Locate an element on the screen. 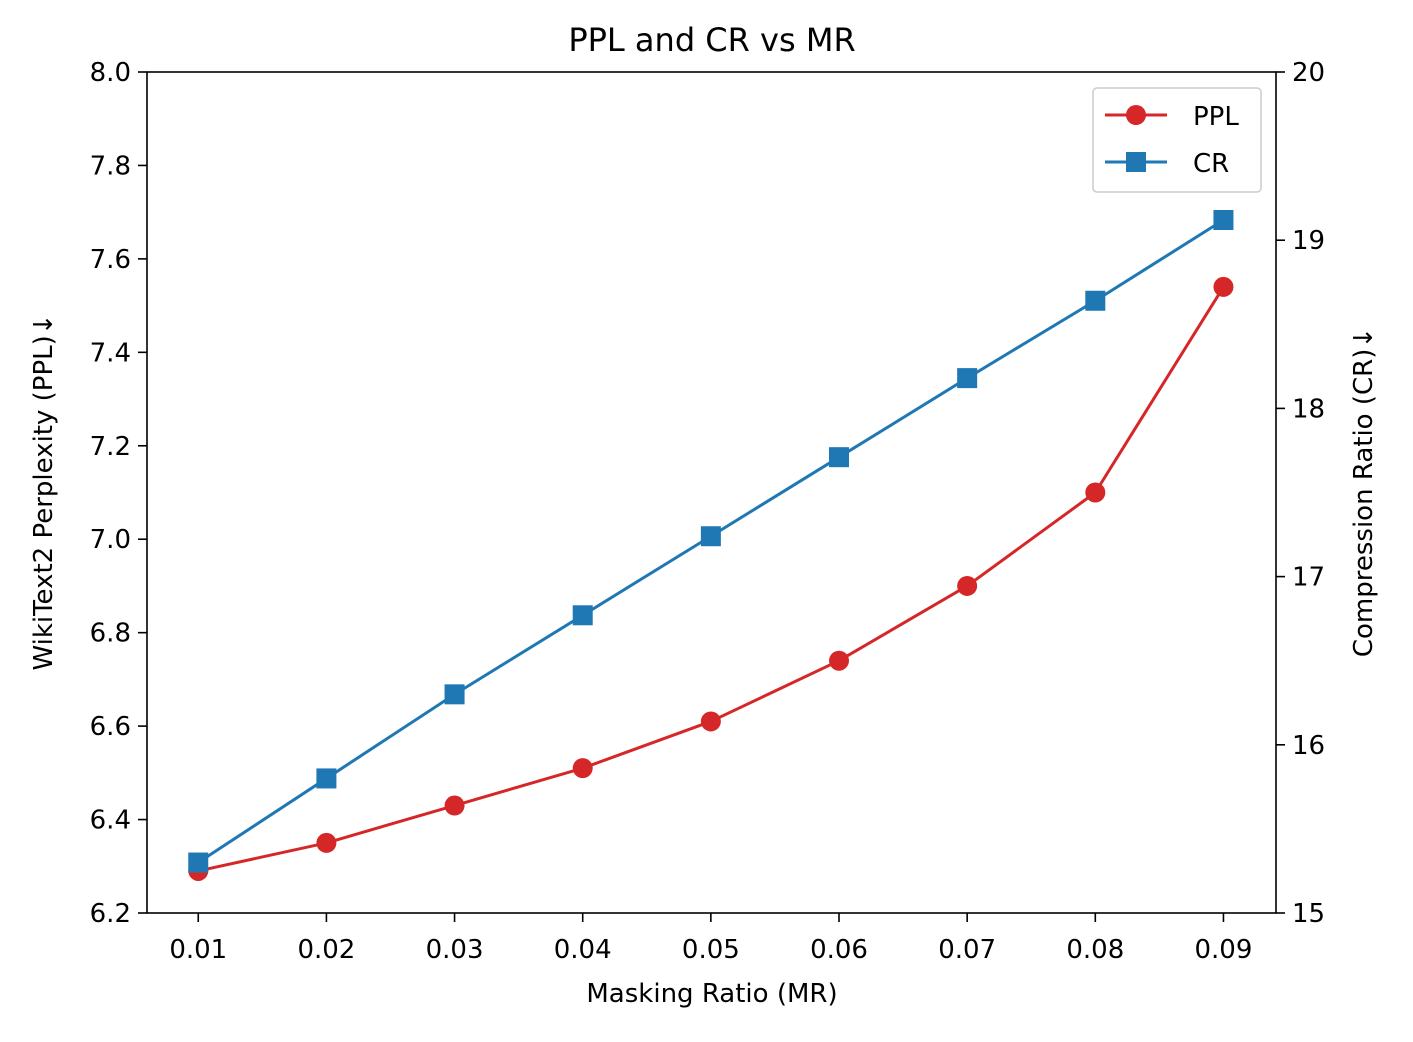 The width and height of the screenshot is (1413, 1042). y-left-tick-label: 7.2 is located at coordinates (110, 447).